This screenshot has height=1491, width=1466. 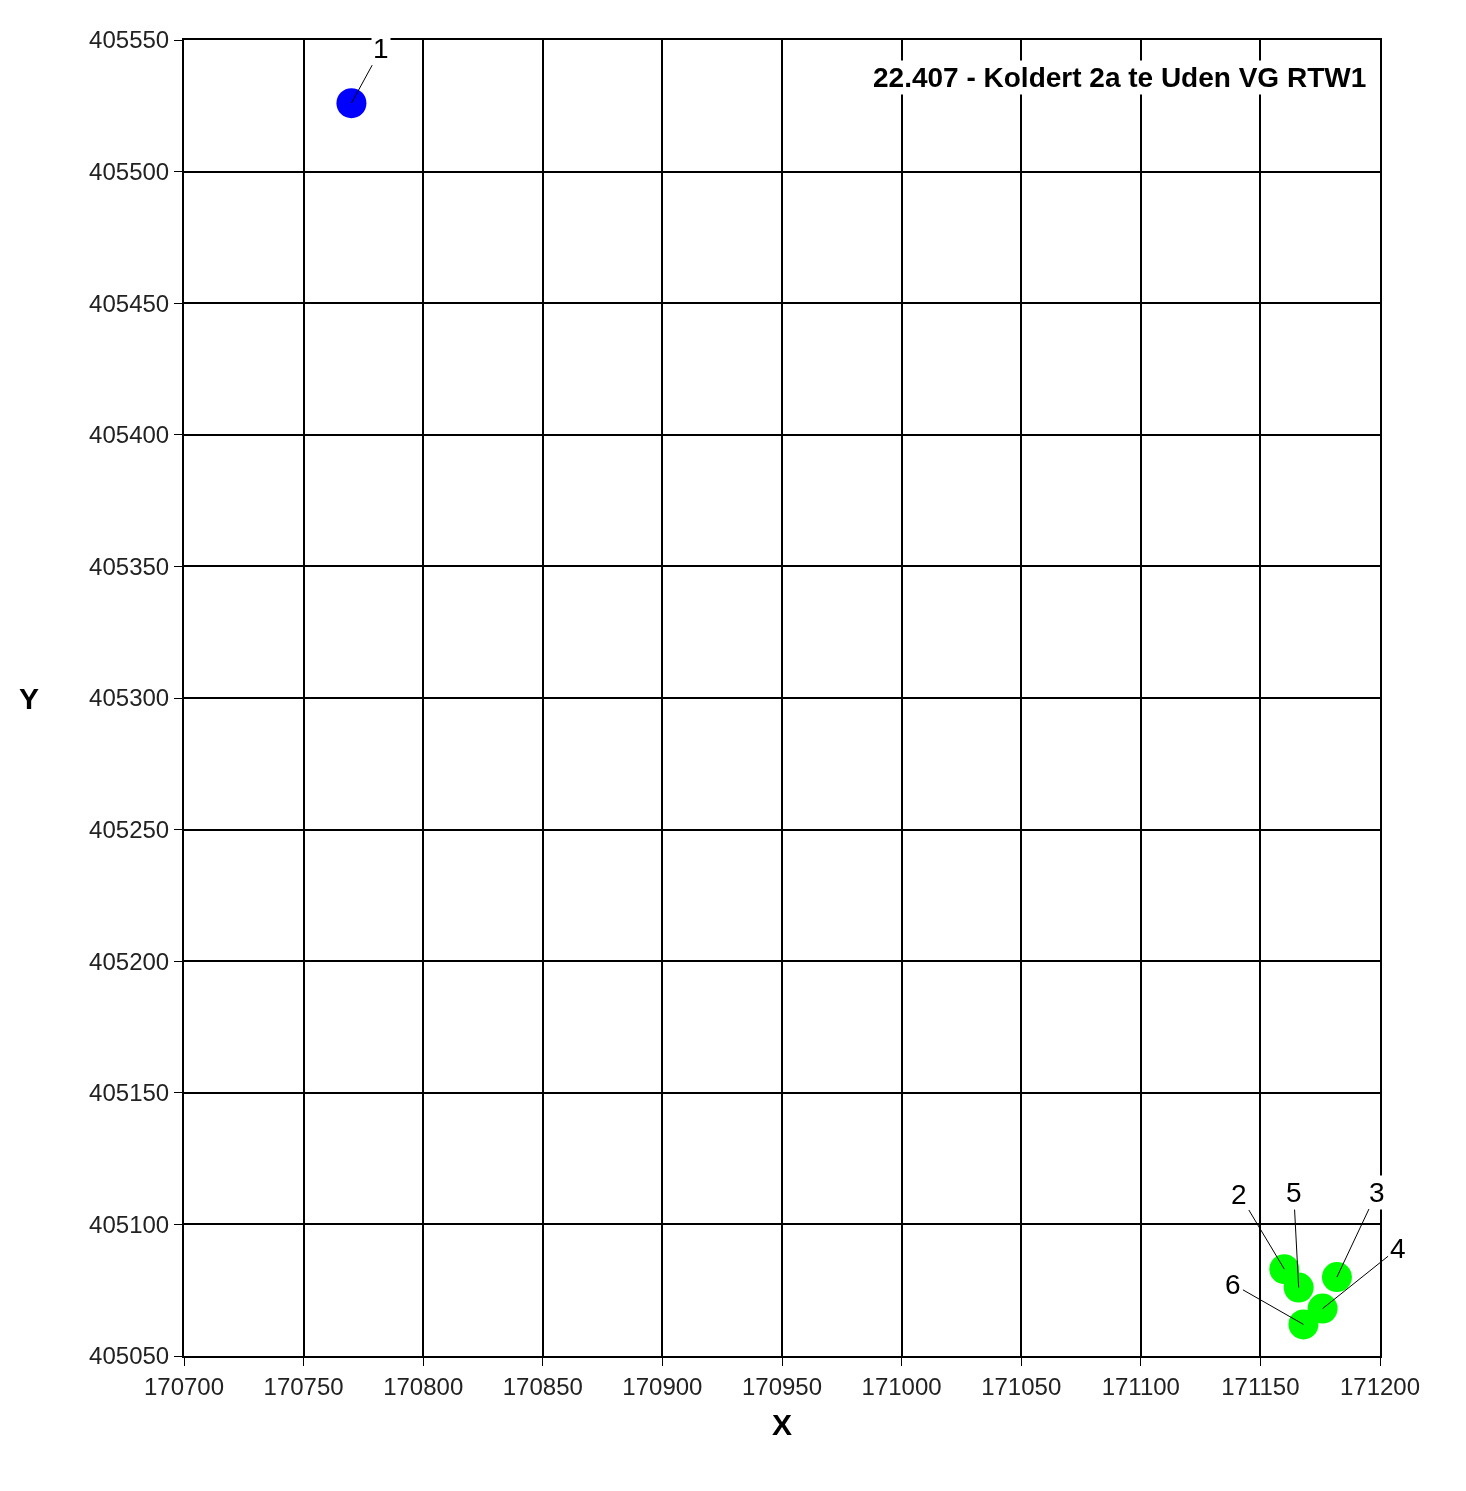 What do you see at coordinates (129, 1356) in the screenshot?
I see `y-tick-label: 405050` at bounding box center [129, 1356].